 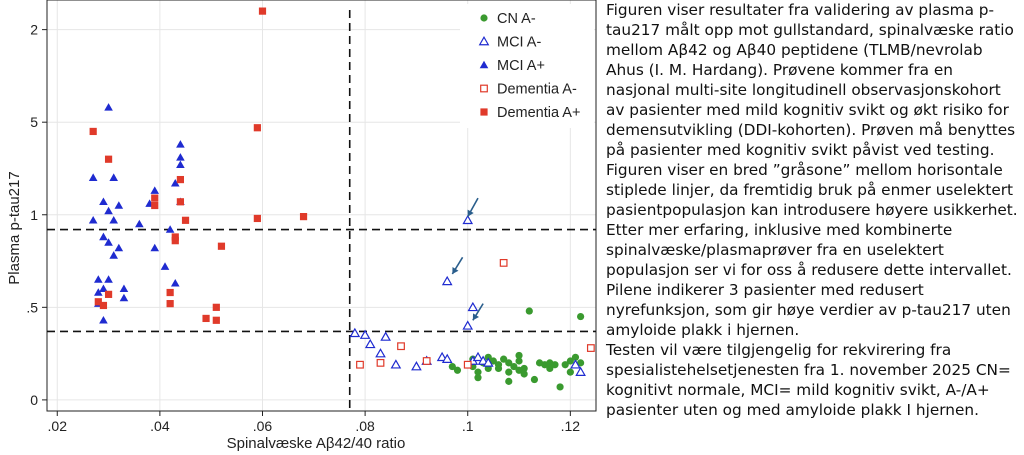 I want to click on y-tick-label: .5, so click(x=32, y=307).